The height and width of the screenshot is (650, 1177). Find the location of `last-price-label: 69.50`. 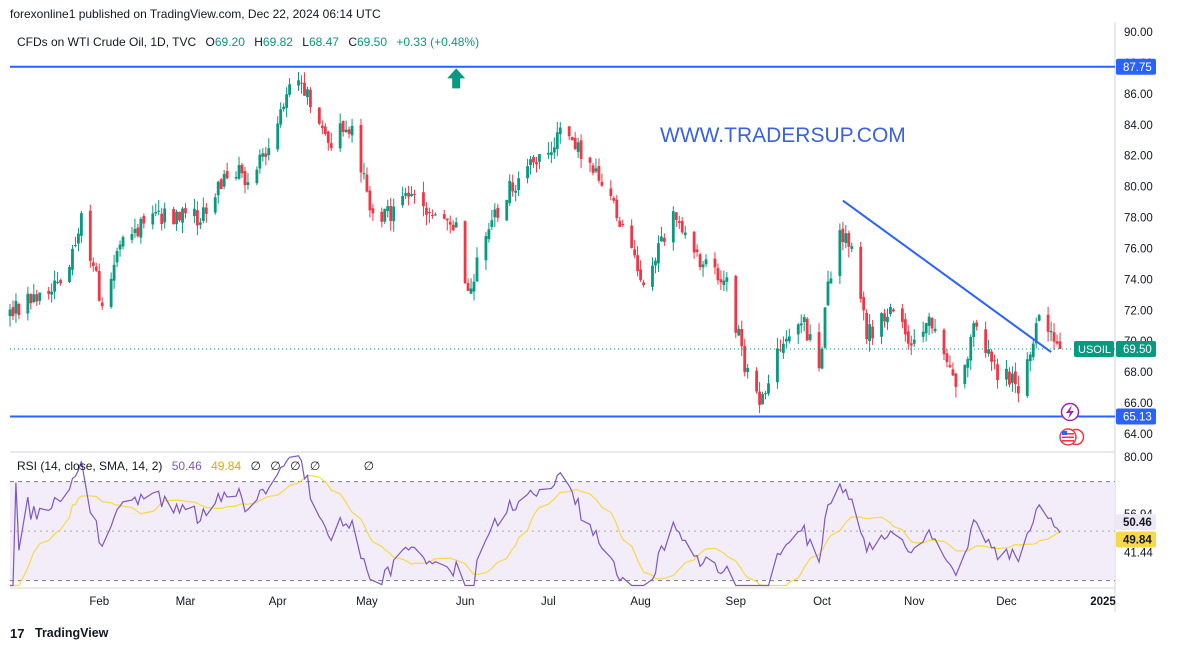

last-price-label: 69.50 is located at coordinates (1137, 350).